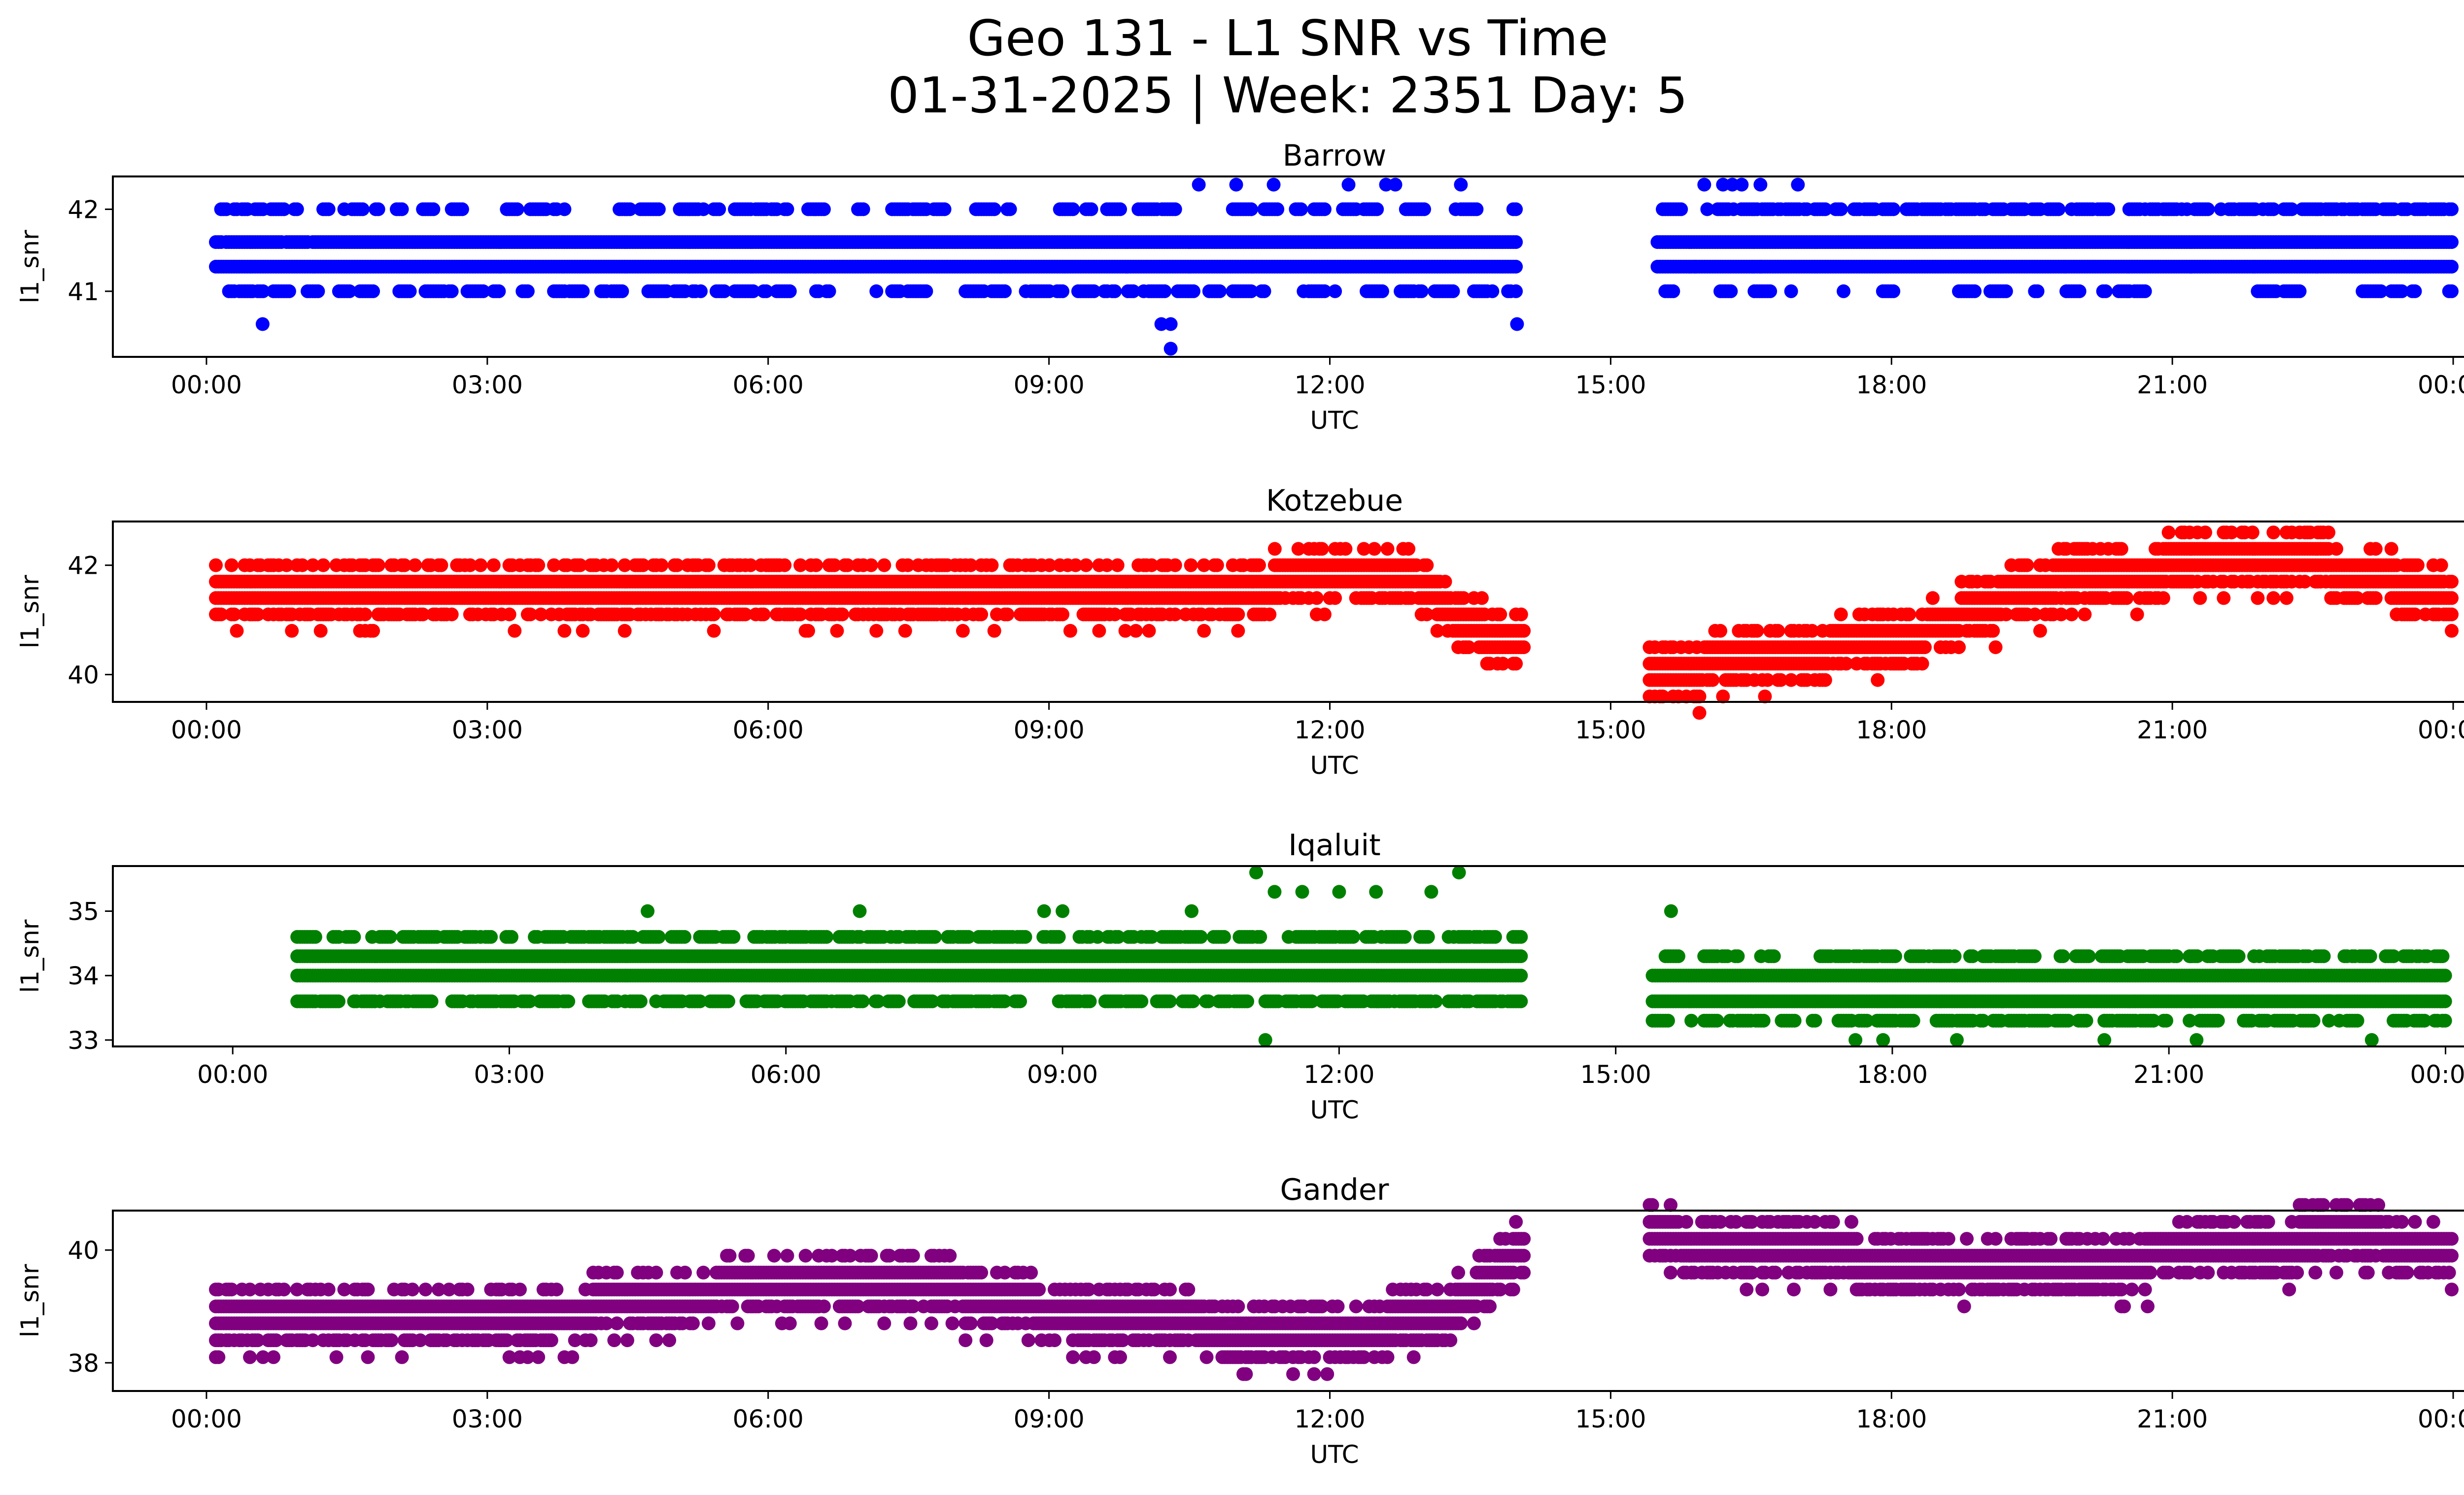  Describe the element at coordinates (1891, 385) in the screenshot. I see `x-tick-label: 18:00` at that location.